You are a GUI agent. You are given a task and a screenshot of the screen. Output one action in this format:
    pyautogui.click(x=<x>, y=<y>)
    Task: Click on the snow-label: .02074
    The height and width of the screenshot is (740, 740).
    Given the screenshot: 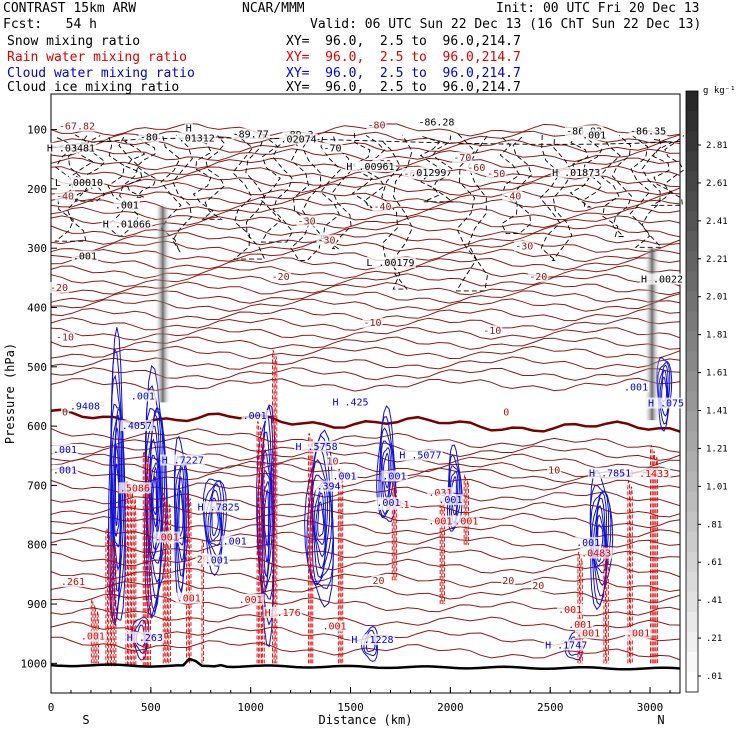 What is the action you would take?
    pyautogui.click(x=299, y=140)
    